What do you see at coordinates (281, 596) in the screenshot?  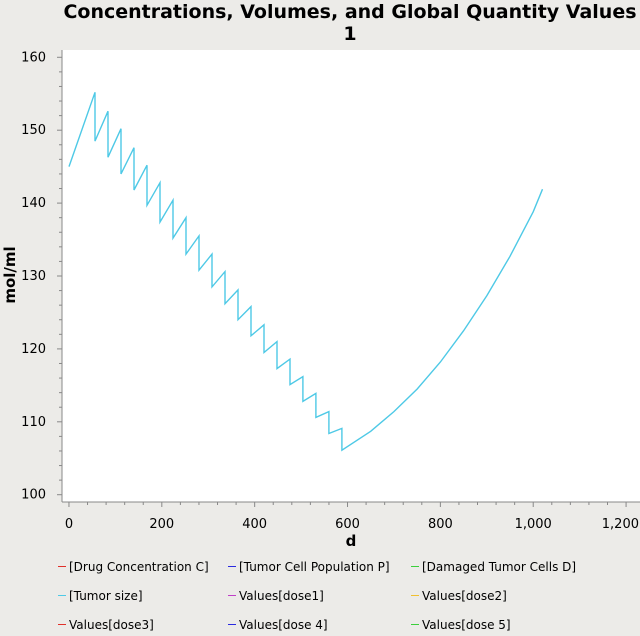 I see `legend-label: Values[dose1]` at bounding box center [281, 596].